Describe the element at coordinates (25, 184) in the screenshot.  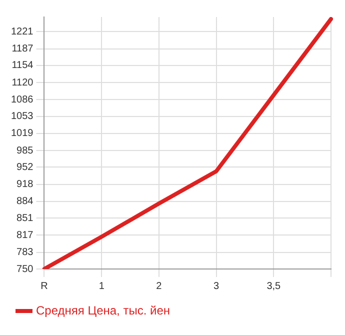
I see `y-tick-label: 918` at that location.